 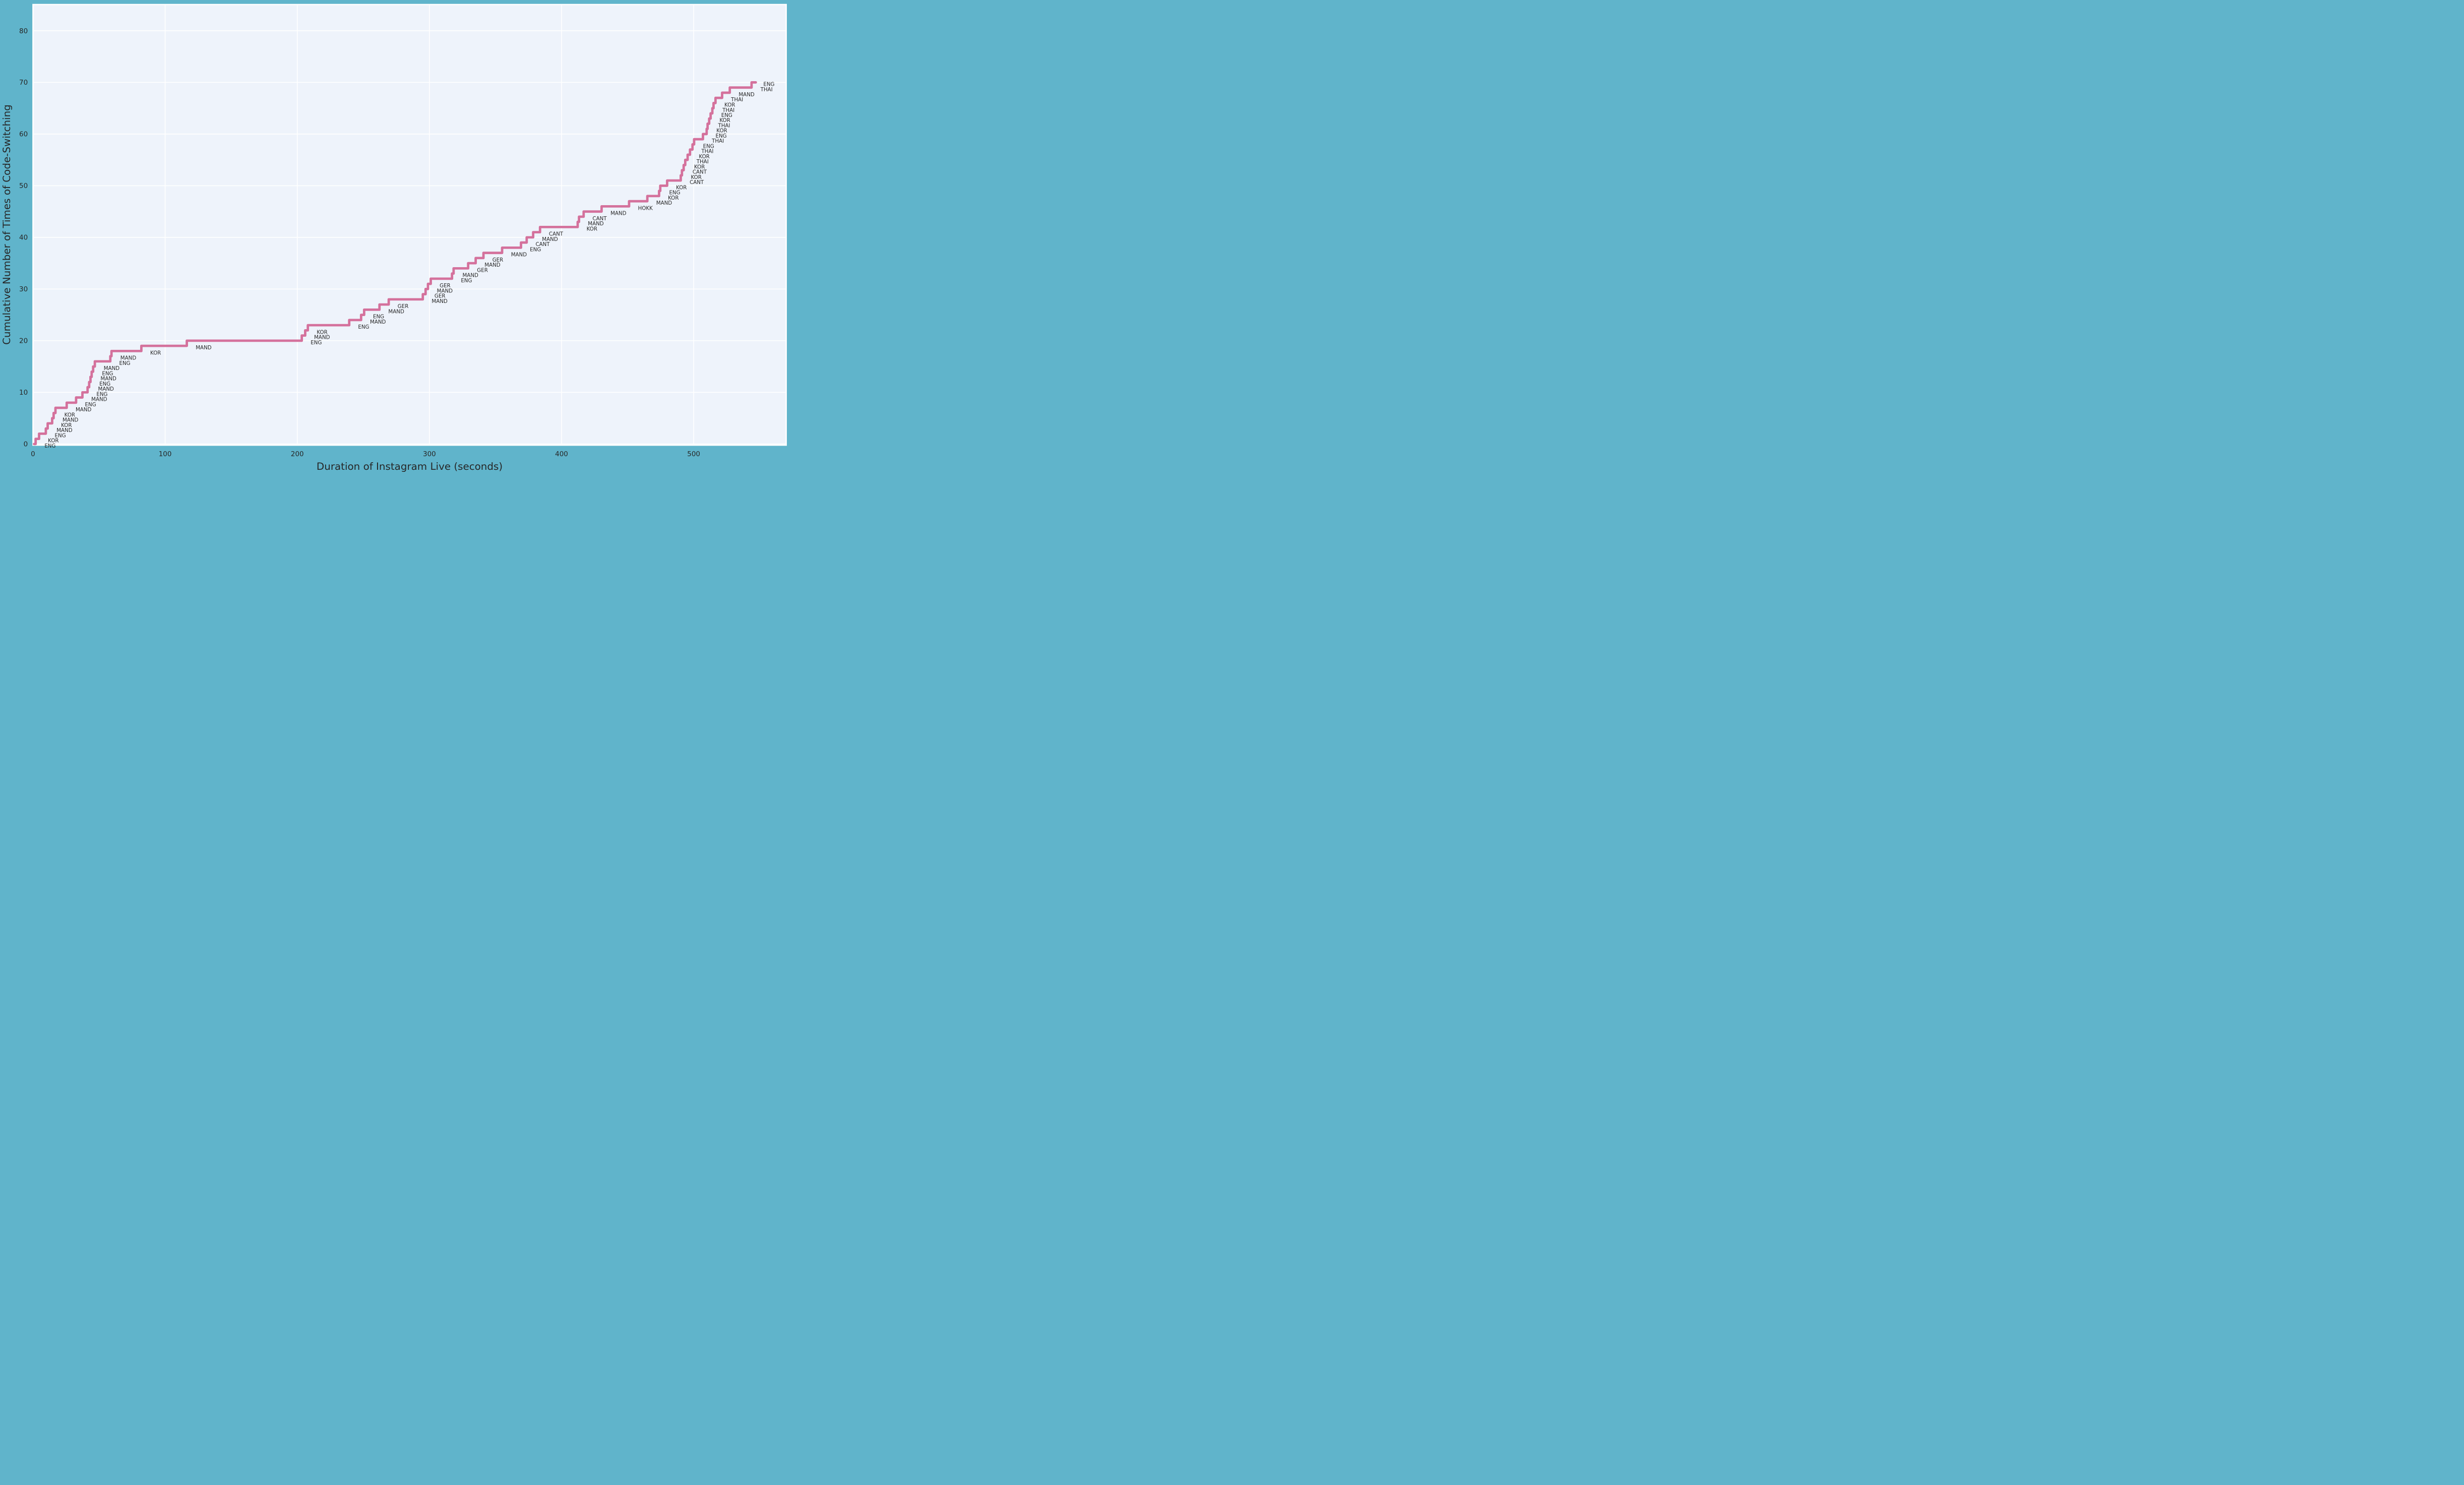 What do you see at coordinates (697, 182) in the screenshot?
I see `event-label-52-CANT: CANT` at bounding box center [697, 182].